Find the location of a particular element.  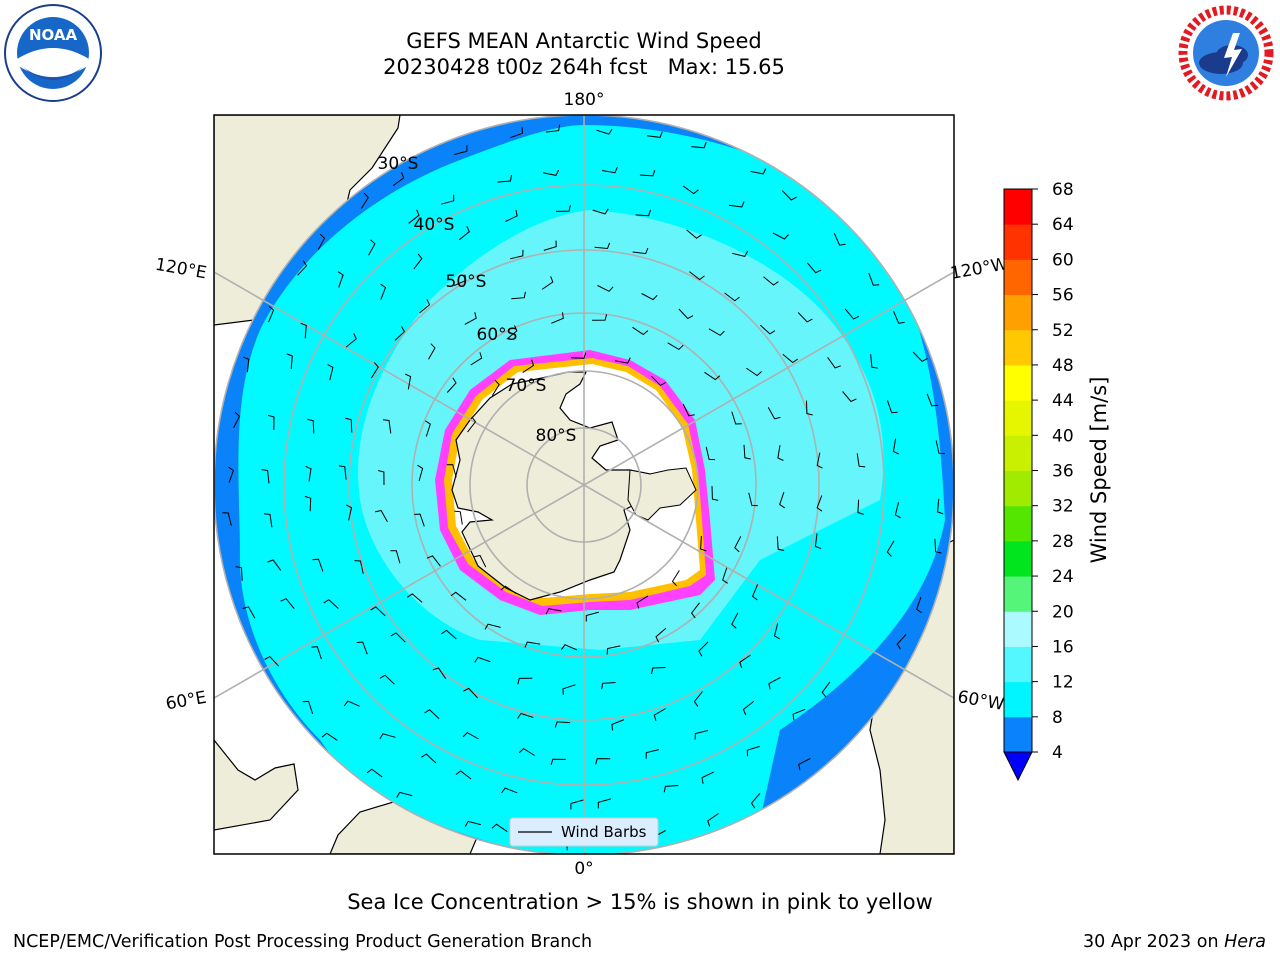

colorbar-tick-label: 12 is located at coordinates (1063, 683).